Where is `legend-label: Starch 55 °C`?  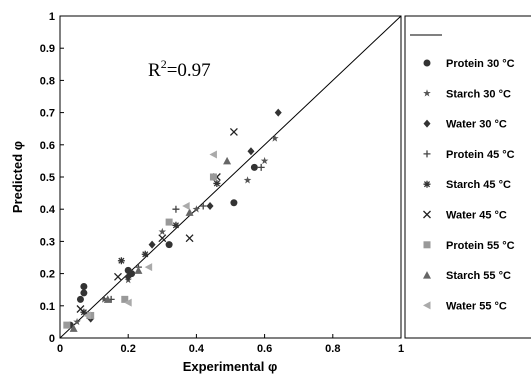 legend-label: Starch 55 °C is located at coordinates (478, 276).